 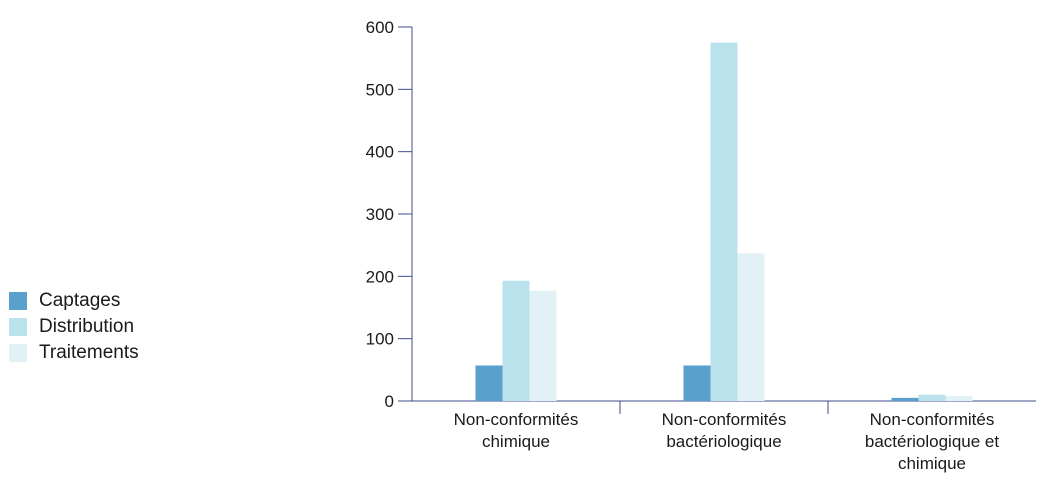 What do you see at coordinates (380, 339) in the screenshot?
I see `y-tick-label-100: 100` at bounding box center [380, 339].